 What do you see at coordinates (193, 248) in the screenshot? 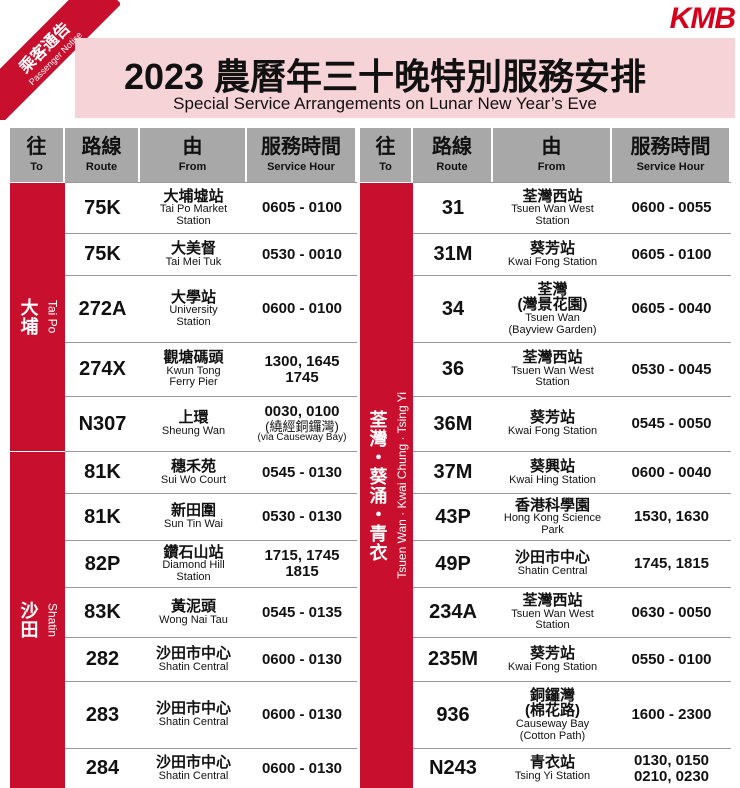
I see `from-zh: 大美督` at bounding box center [193, 248].